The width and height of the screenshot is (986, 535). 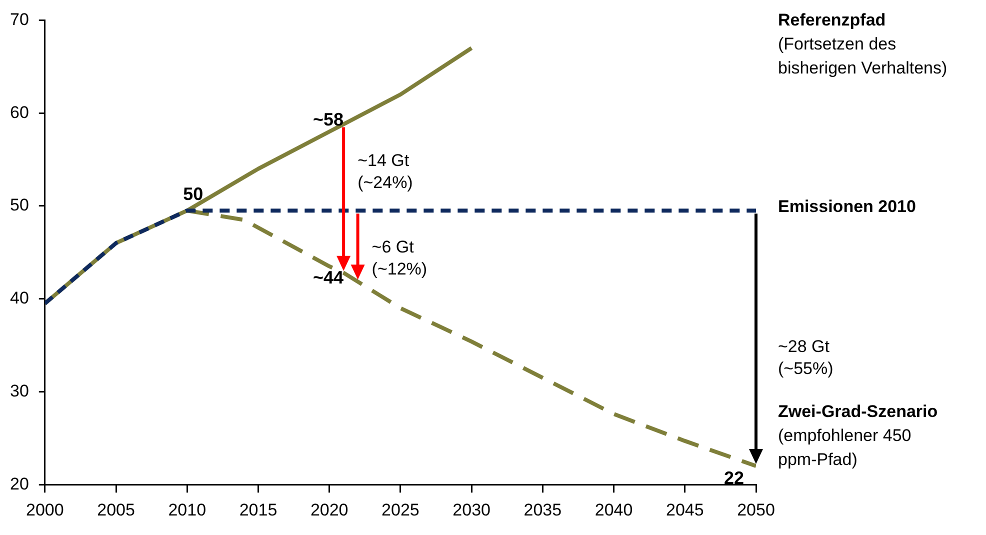 I want to click on annotation: ~6 Gt (~12%), so click(x=400, y=257).